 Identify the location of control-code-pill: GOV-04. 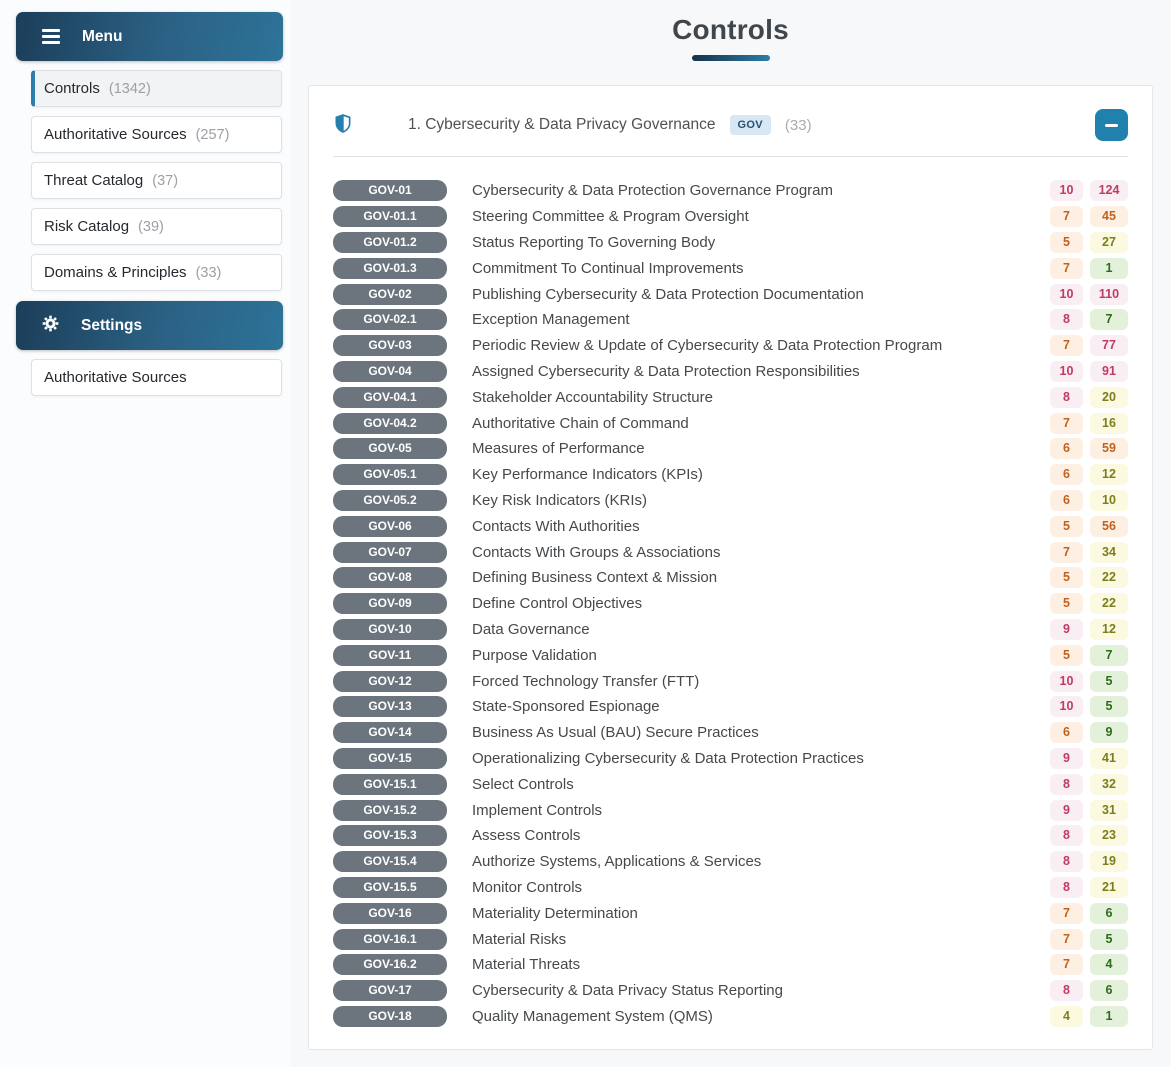
(390, 371).